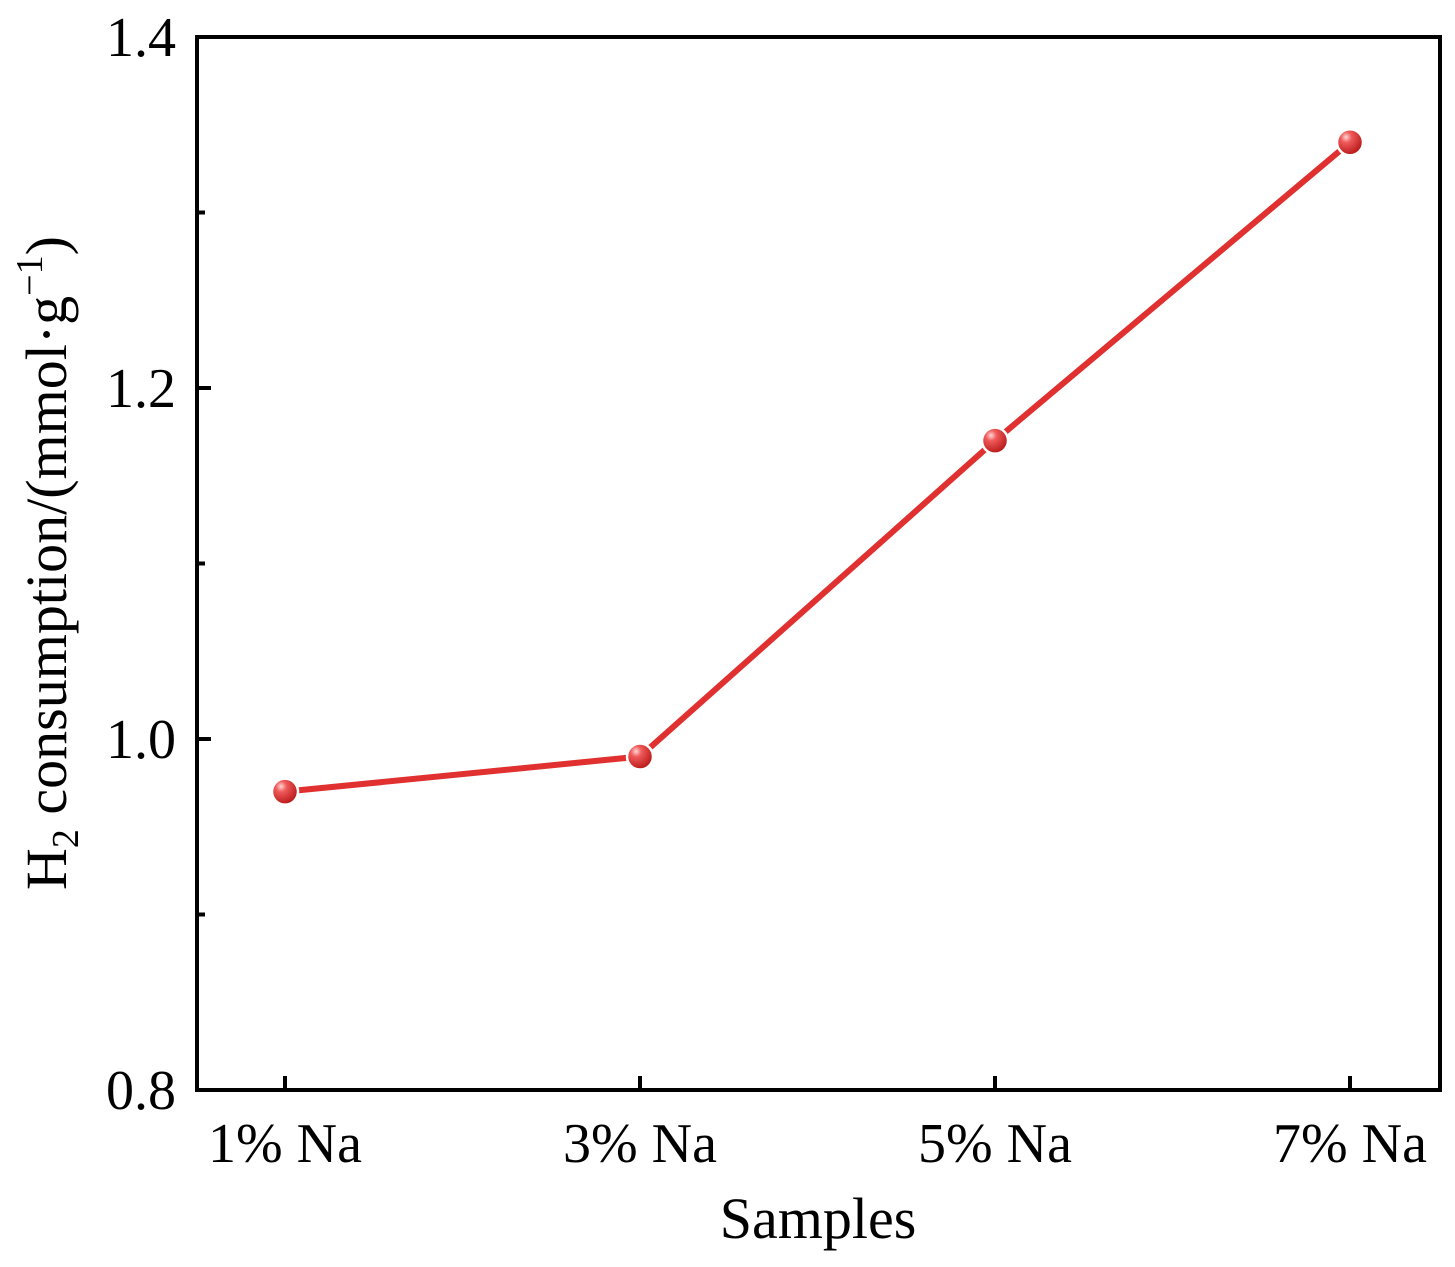 The image size is (1455, 1267). I want to click on x-axis-title: Samples, so click(818, 1218).